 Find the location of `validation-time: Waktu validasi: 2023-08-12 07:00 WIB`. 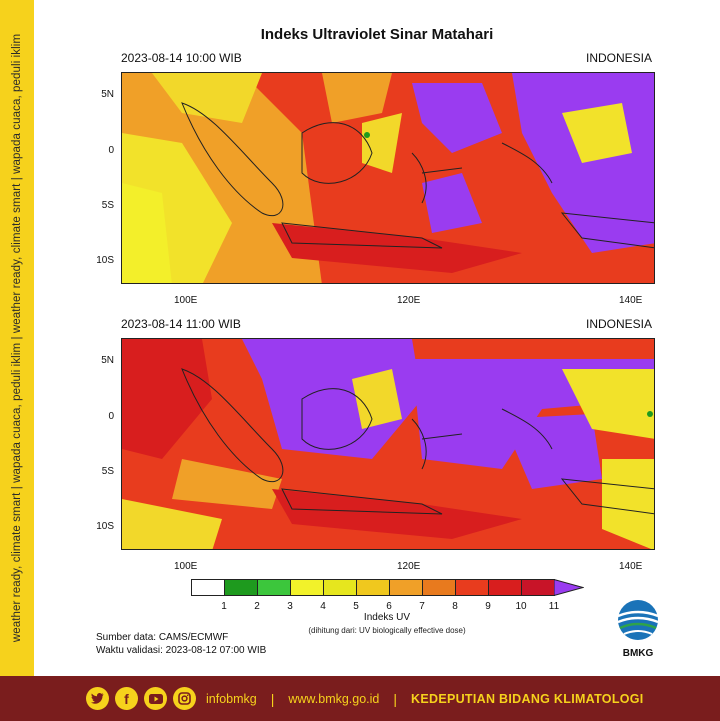

validation-time: Waktu validasi: 2023-08-12 07:00 WIB is located at coordinates (181, 650).